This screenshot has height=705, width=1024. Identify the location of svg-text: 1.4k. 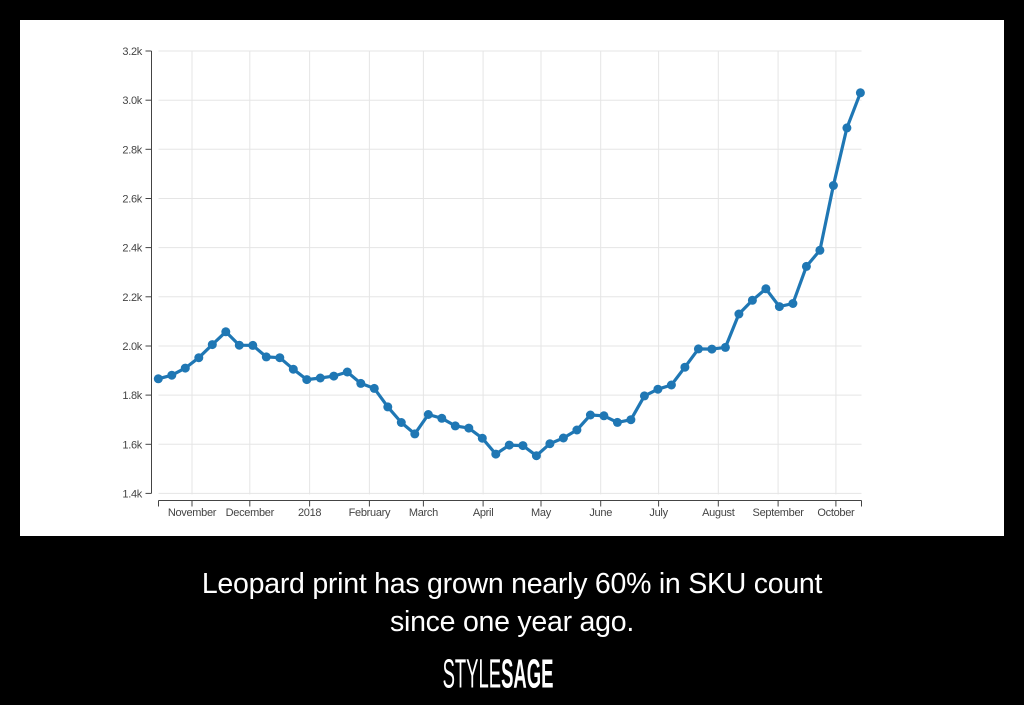
(132, 494).